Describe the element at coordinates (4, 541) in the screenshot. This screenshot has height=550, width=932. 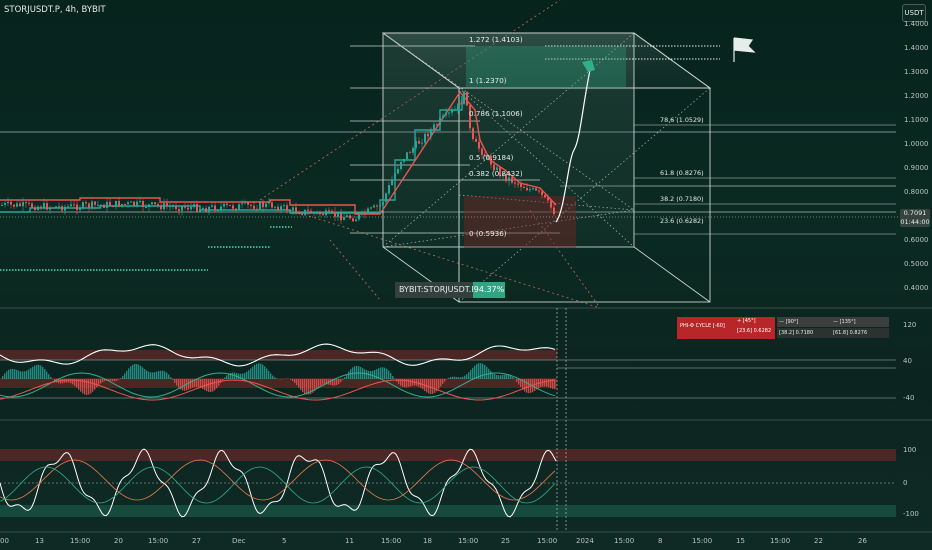
I see `time-tick: 00` at that location.